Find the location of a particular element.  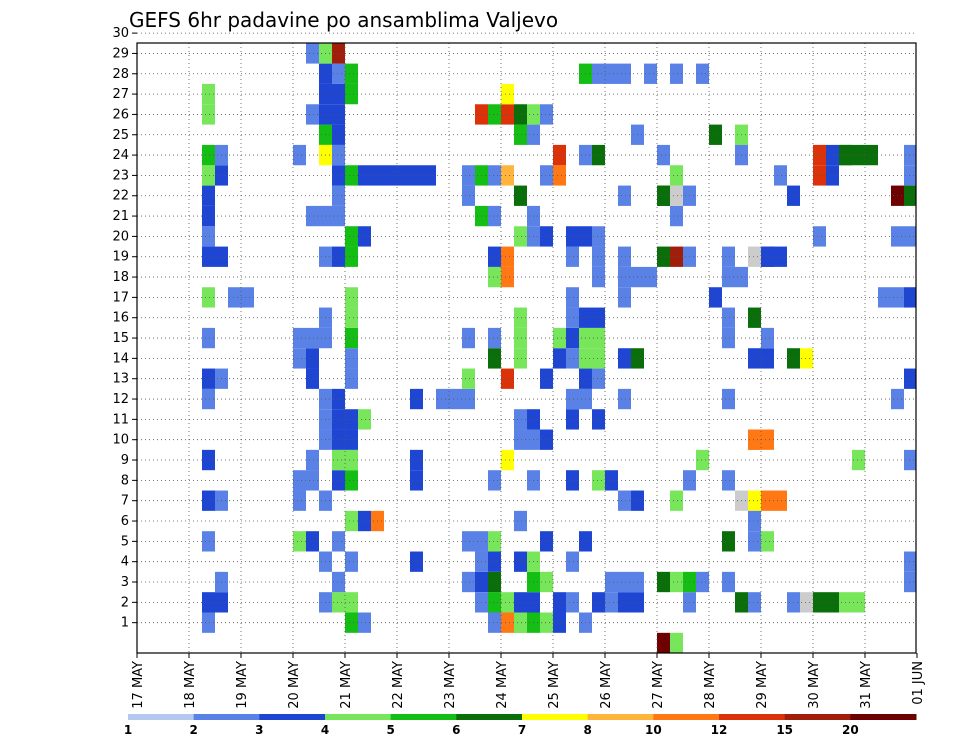

x-tick-label: 19 MAY is located at coordinates (242, 685).